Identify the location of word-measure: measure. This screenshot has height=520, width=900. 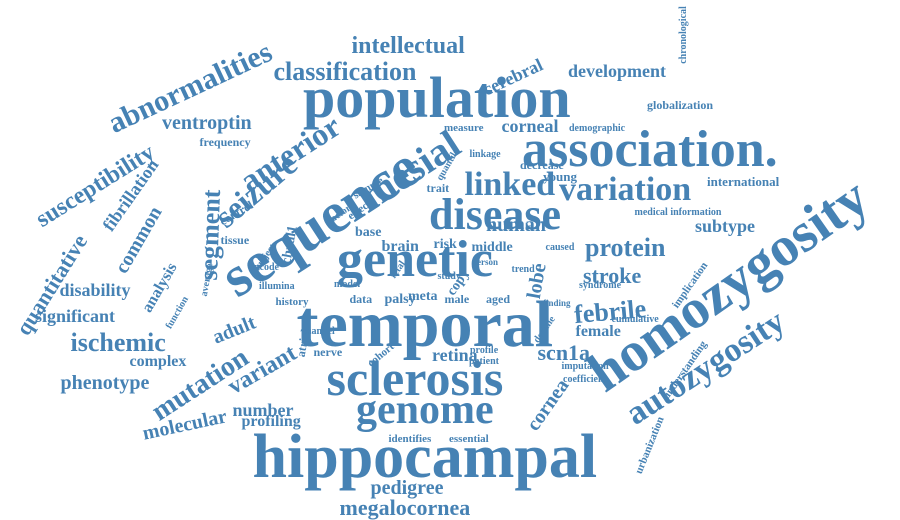
(464, 127).